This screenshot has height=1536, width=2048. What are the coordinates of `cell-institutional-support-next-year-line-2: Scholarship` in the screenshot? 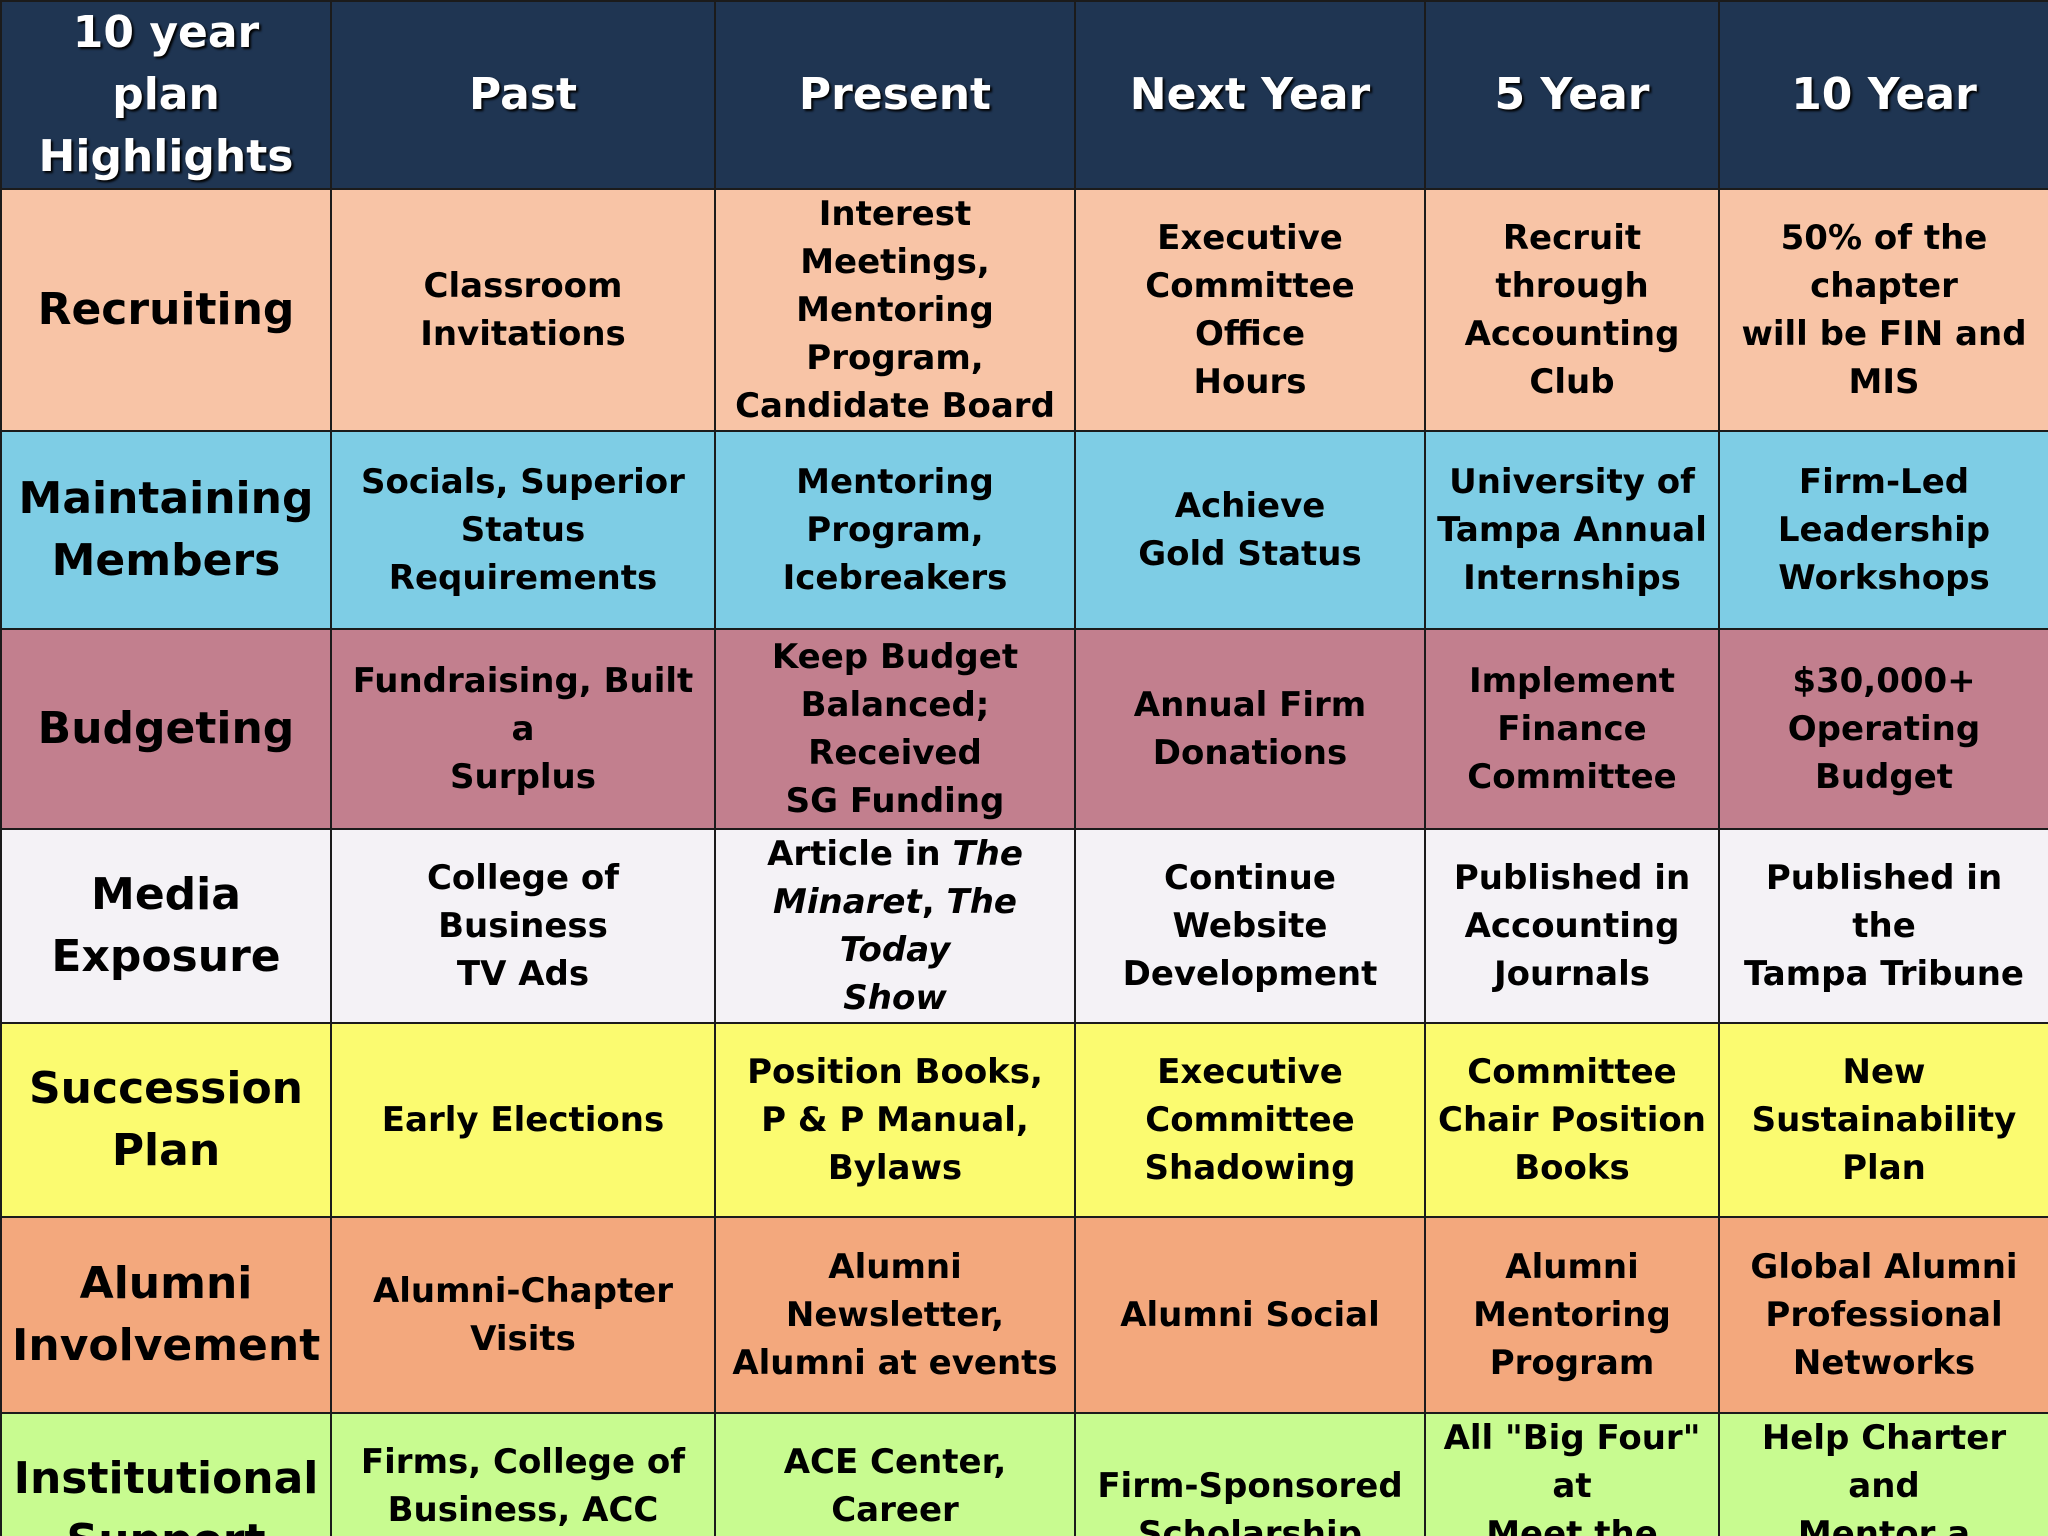 It's located at (1249, 1525).